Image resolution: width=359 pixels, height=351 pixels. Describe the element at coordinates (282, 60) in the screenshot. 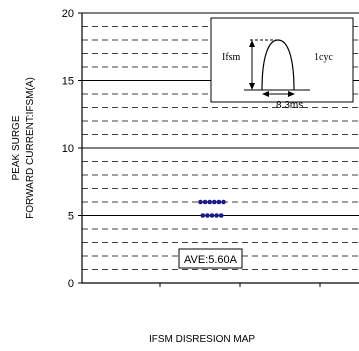

I see `inset-box` at that location.